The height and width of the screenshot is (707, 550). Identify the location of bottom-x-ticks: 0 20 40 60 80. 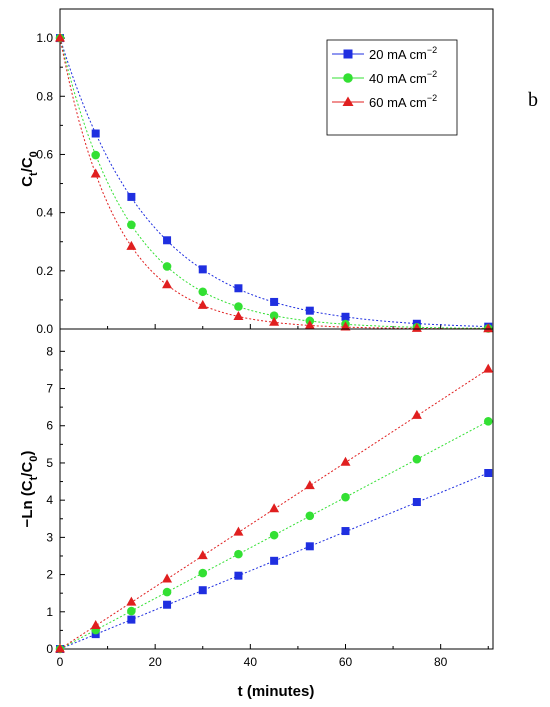
(273, 656).